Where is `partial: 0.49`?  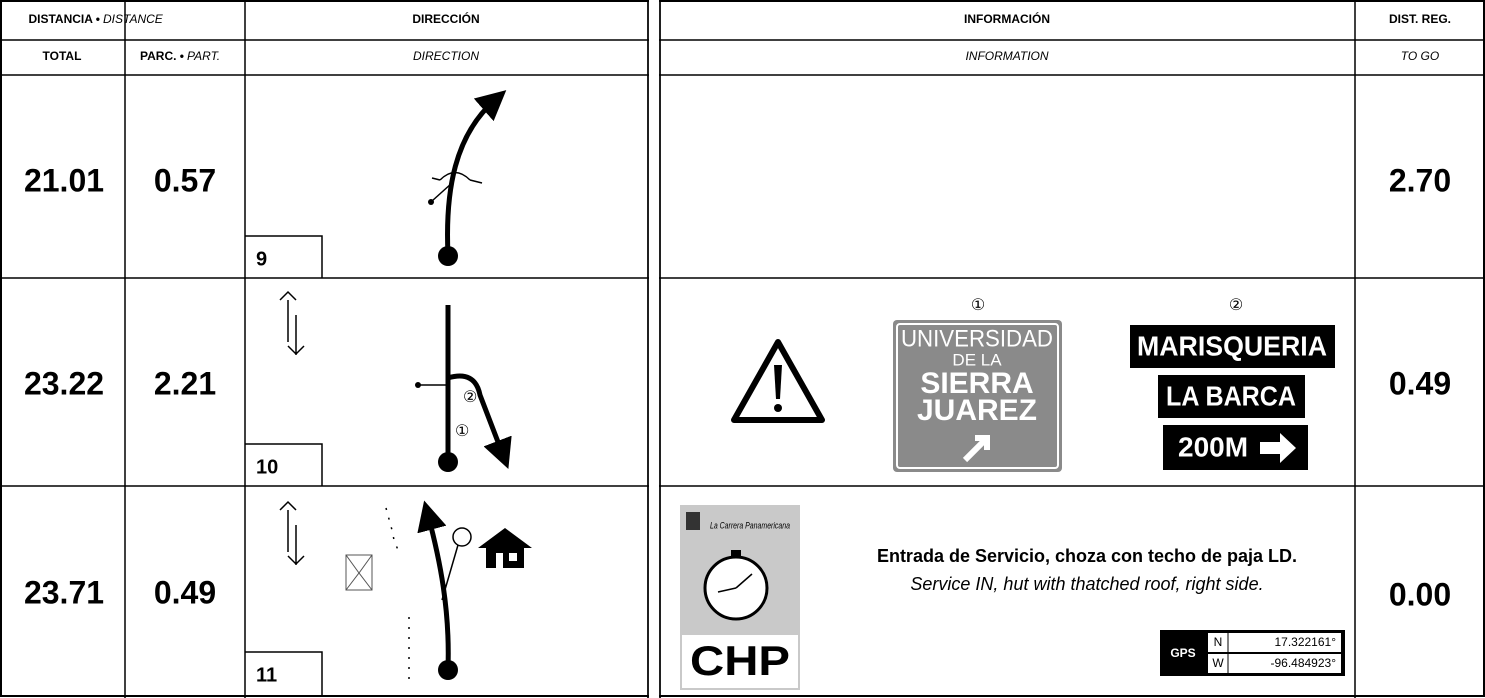 partial: 0.49 is located at coordinates (185, 592).